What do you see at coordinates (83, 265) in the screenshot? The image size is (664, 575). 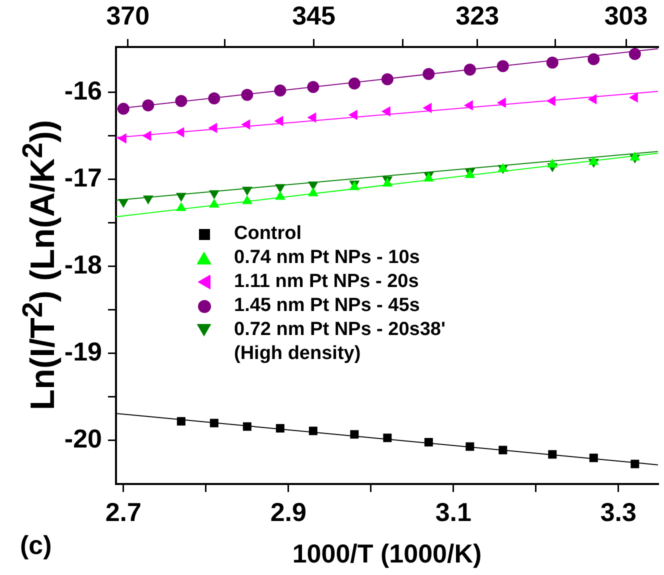 I see `y-tick-label: -18` at bounding box center [83, 265].